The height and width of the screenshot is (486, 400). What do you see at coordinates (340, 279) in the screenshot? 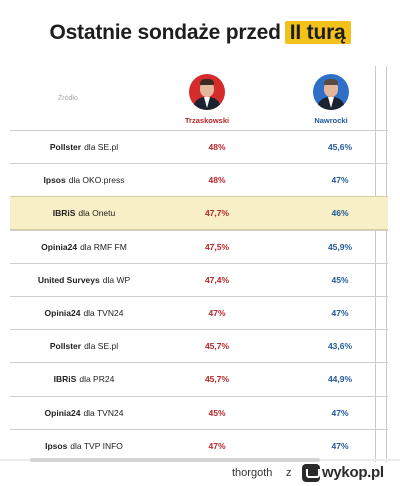
I see `nawrocki-value: 45%` at bounding box center [340, 279].